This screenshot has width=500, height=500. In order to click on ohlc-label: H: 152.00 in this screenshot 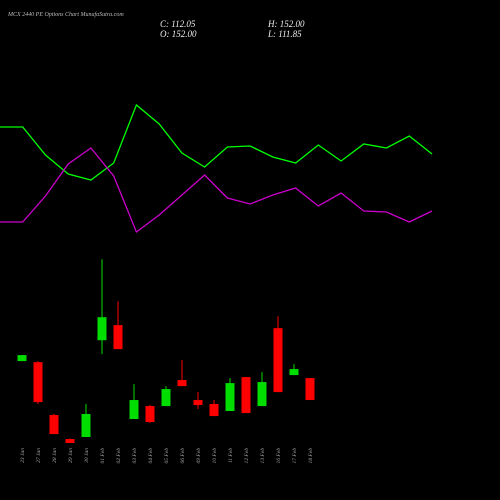, I will do `click(286, 24)`.